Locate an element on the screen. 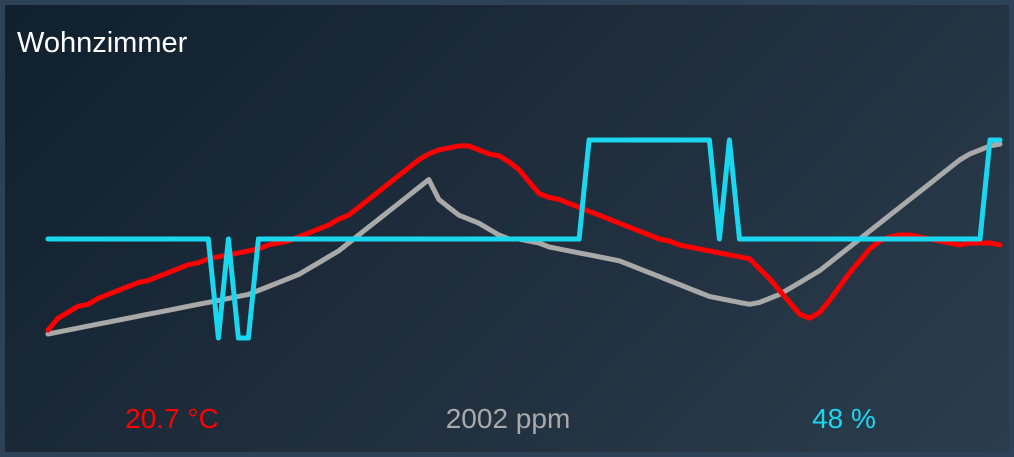  temperature-value: 20.7 °C is located at coordinates (172, 418).